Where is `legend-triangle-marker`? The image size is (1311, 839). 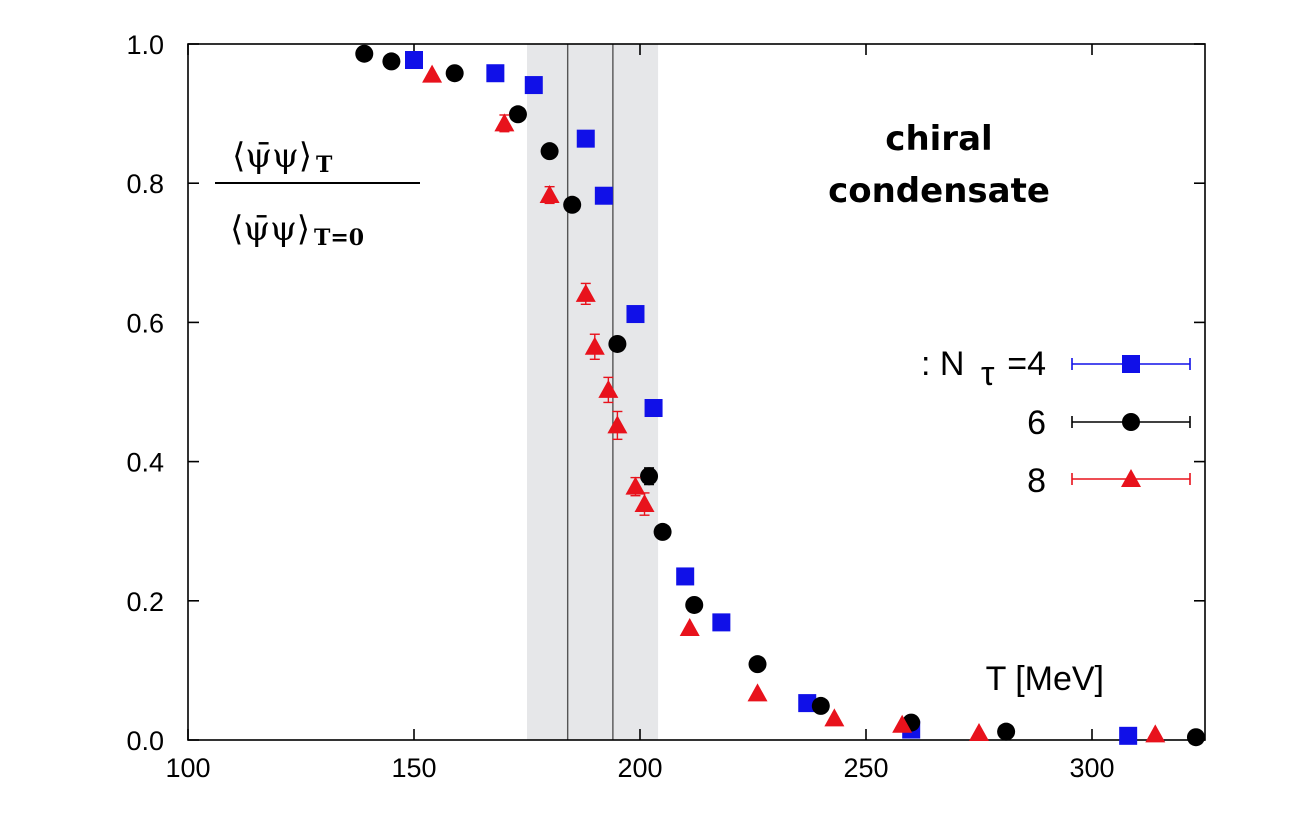
legend-triangle-marker is located at coordinates (1131, 478).